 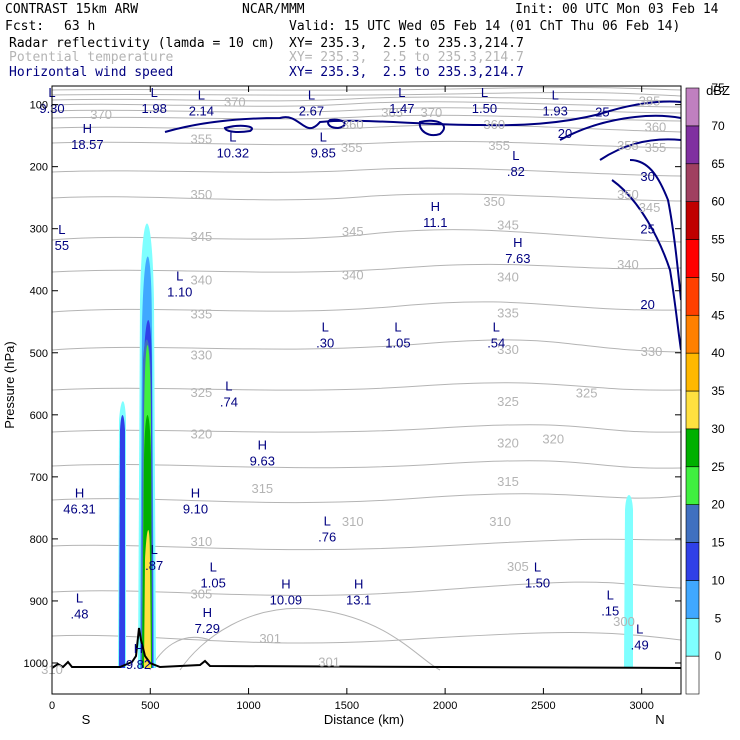 What do you see at coordinates (248, 706) in the screenshot?
I see `x-tick-label: 1000` at bounding box center [248, 706].